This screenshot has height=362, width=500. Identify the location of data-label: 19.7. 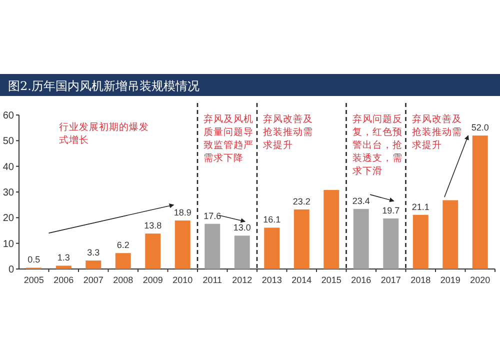
(391, 210).